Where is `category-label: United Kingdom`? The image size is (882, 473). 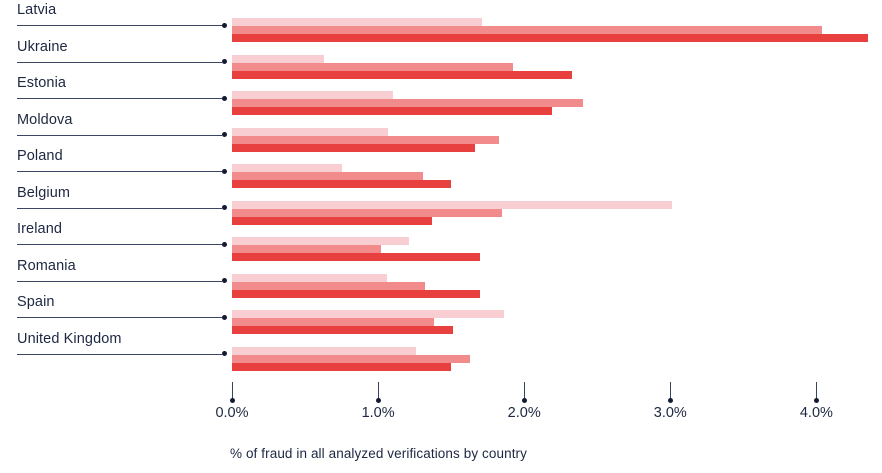
category-label: United Kingdom is located at coordinates (69, 338).